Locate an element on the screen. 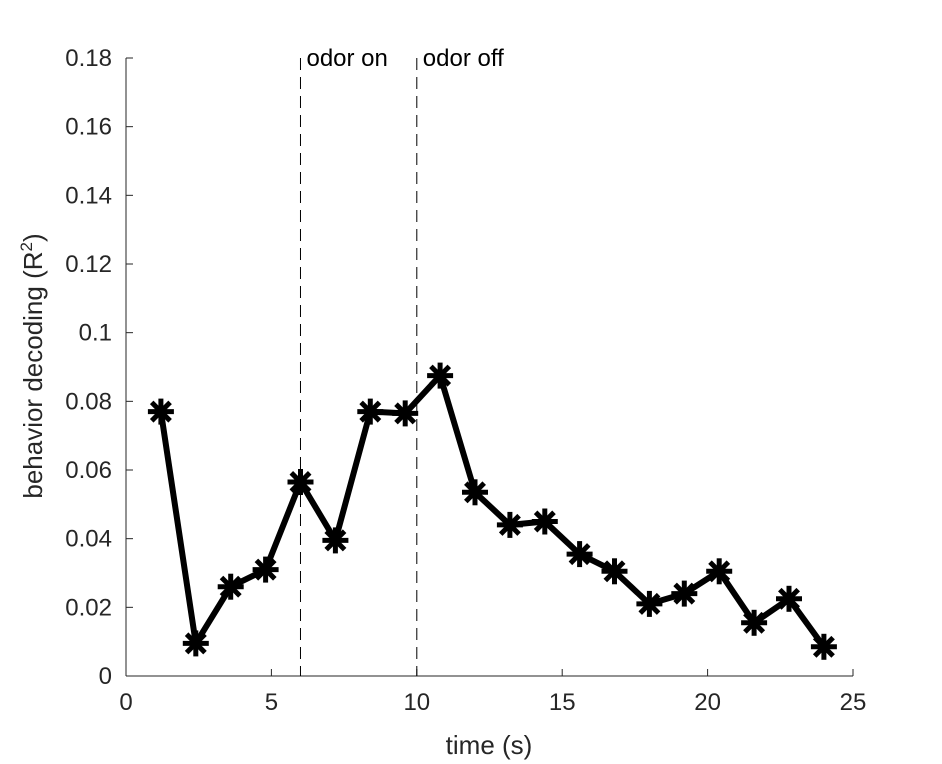 Image resolution: width=942 pixels, height=764 pixels. y-tick-label: 0.14 is located at coordinates (88, 195).